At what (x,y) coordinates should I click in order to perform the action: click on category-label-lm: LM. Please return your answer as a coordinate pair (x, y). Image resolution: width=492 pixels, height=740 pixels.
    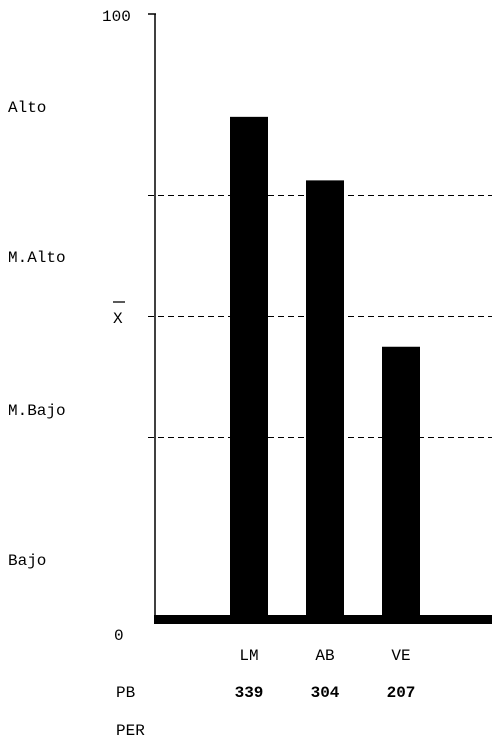
    Looking at the image, I should click on (248, 656).